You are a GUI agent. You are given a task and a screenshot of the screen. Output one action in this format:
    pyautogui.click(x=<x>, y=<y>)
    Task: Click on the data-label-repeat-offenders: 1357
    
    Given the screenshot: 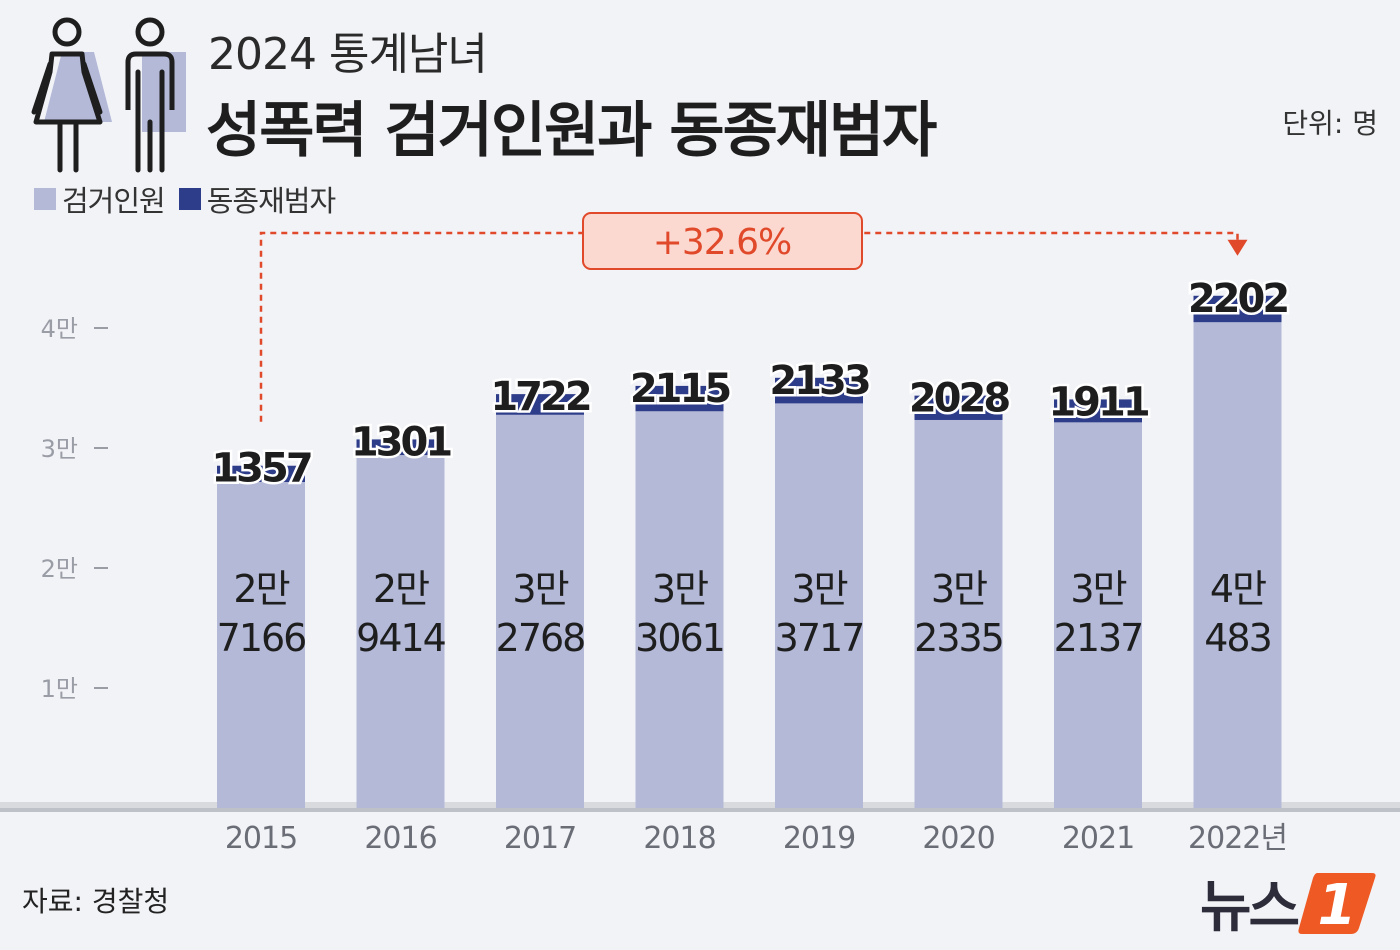 What is the action you would take?
    pyautogui.click(x=260, y=469)
    